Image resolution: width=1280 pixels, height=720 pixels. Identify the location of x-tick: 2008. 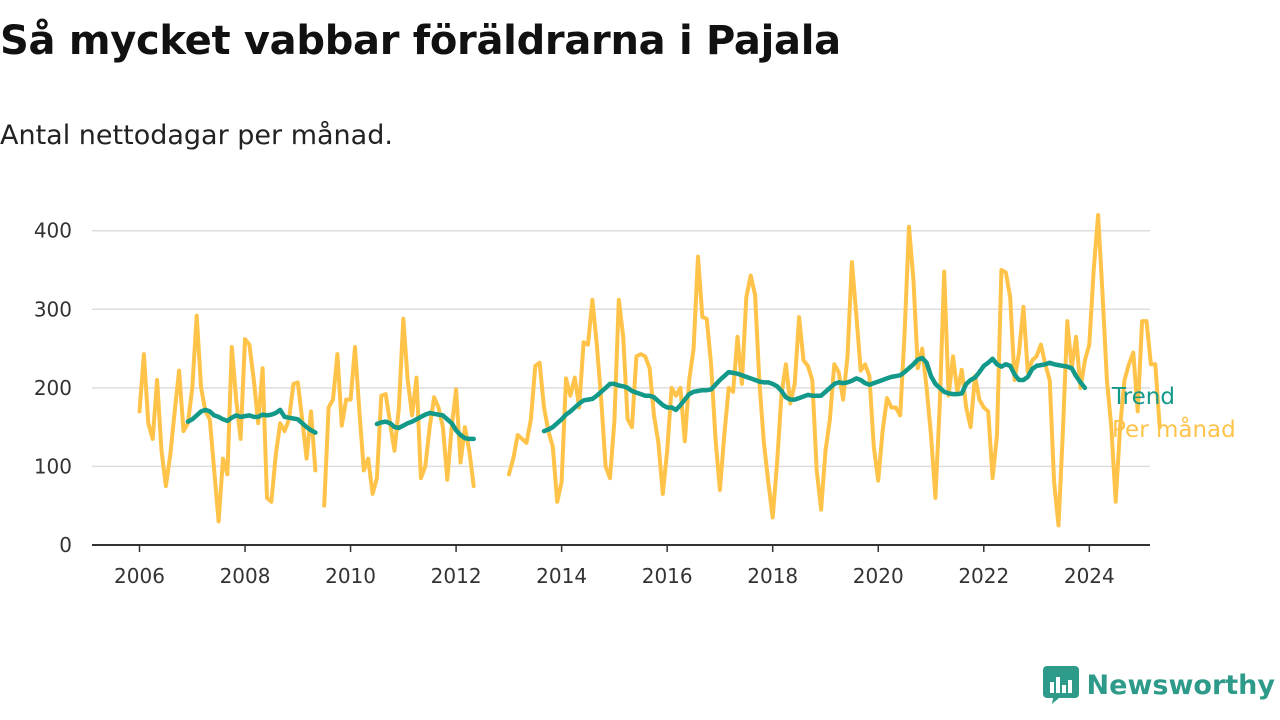
(245, 566).